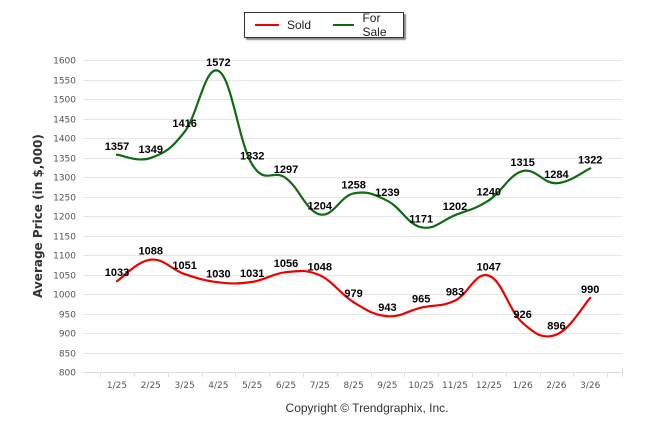  Describe the element at coordinates (374, 25) in the screenshot. I see `legend-label-for-sale: For Sale` at that location.